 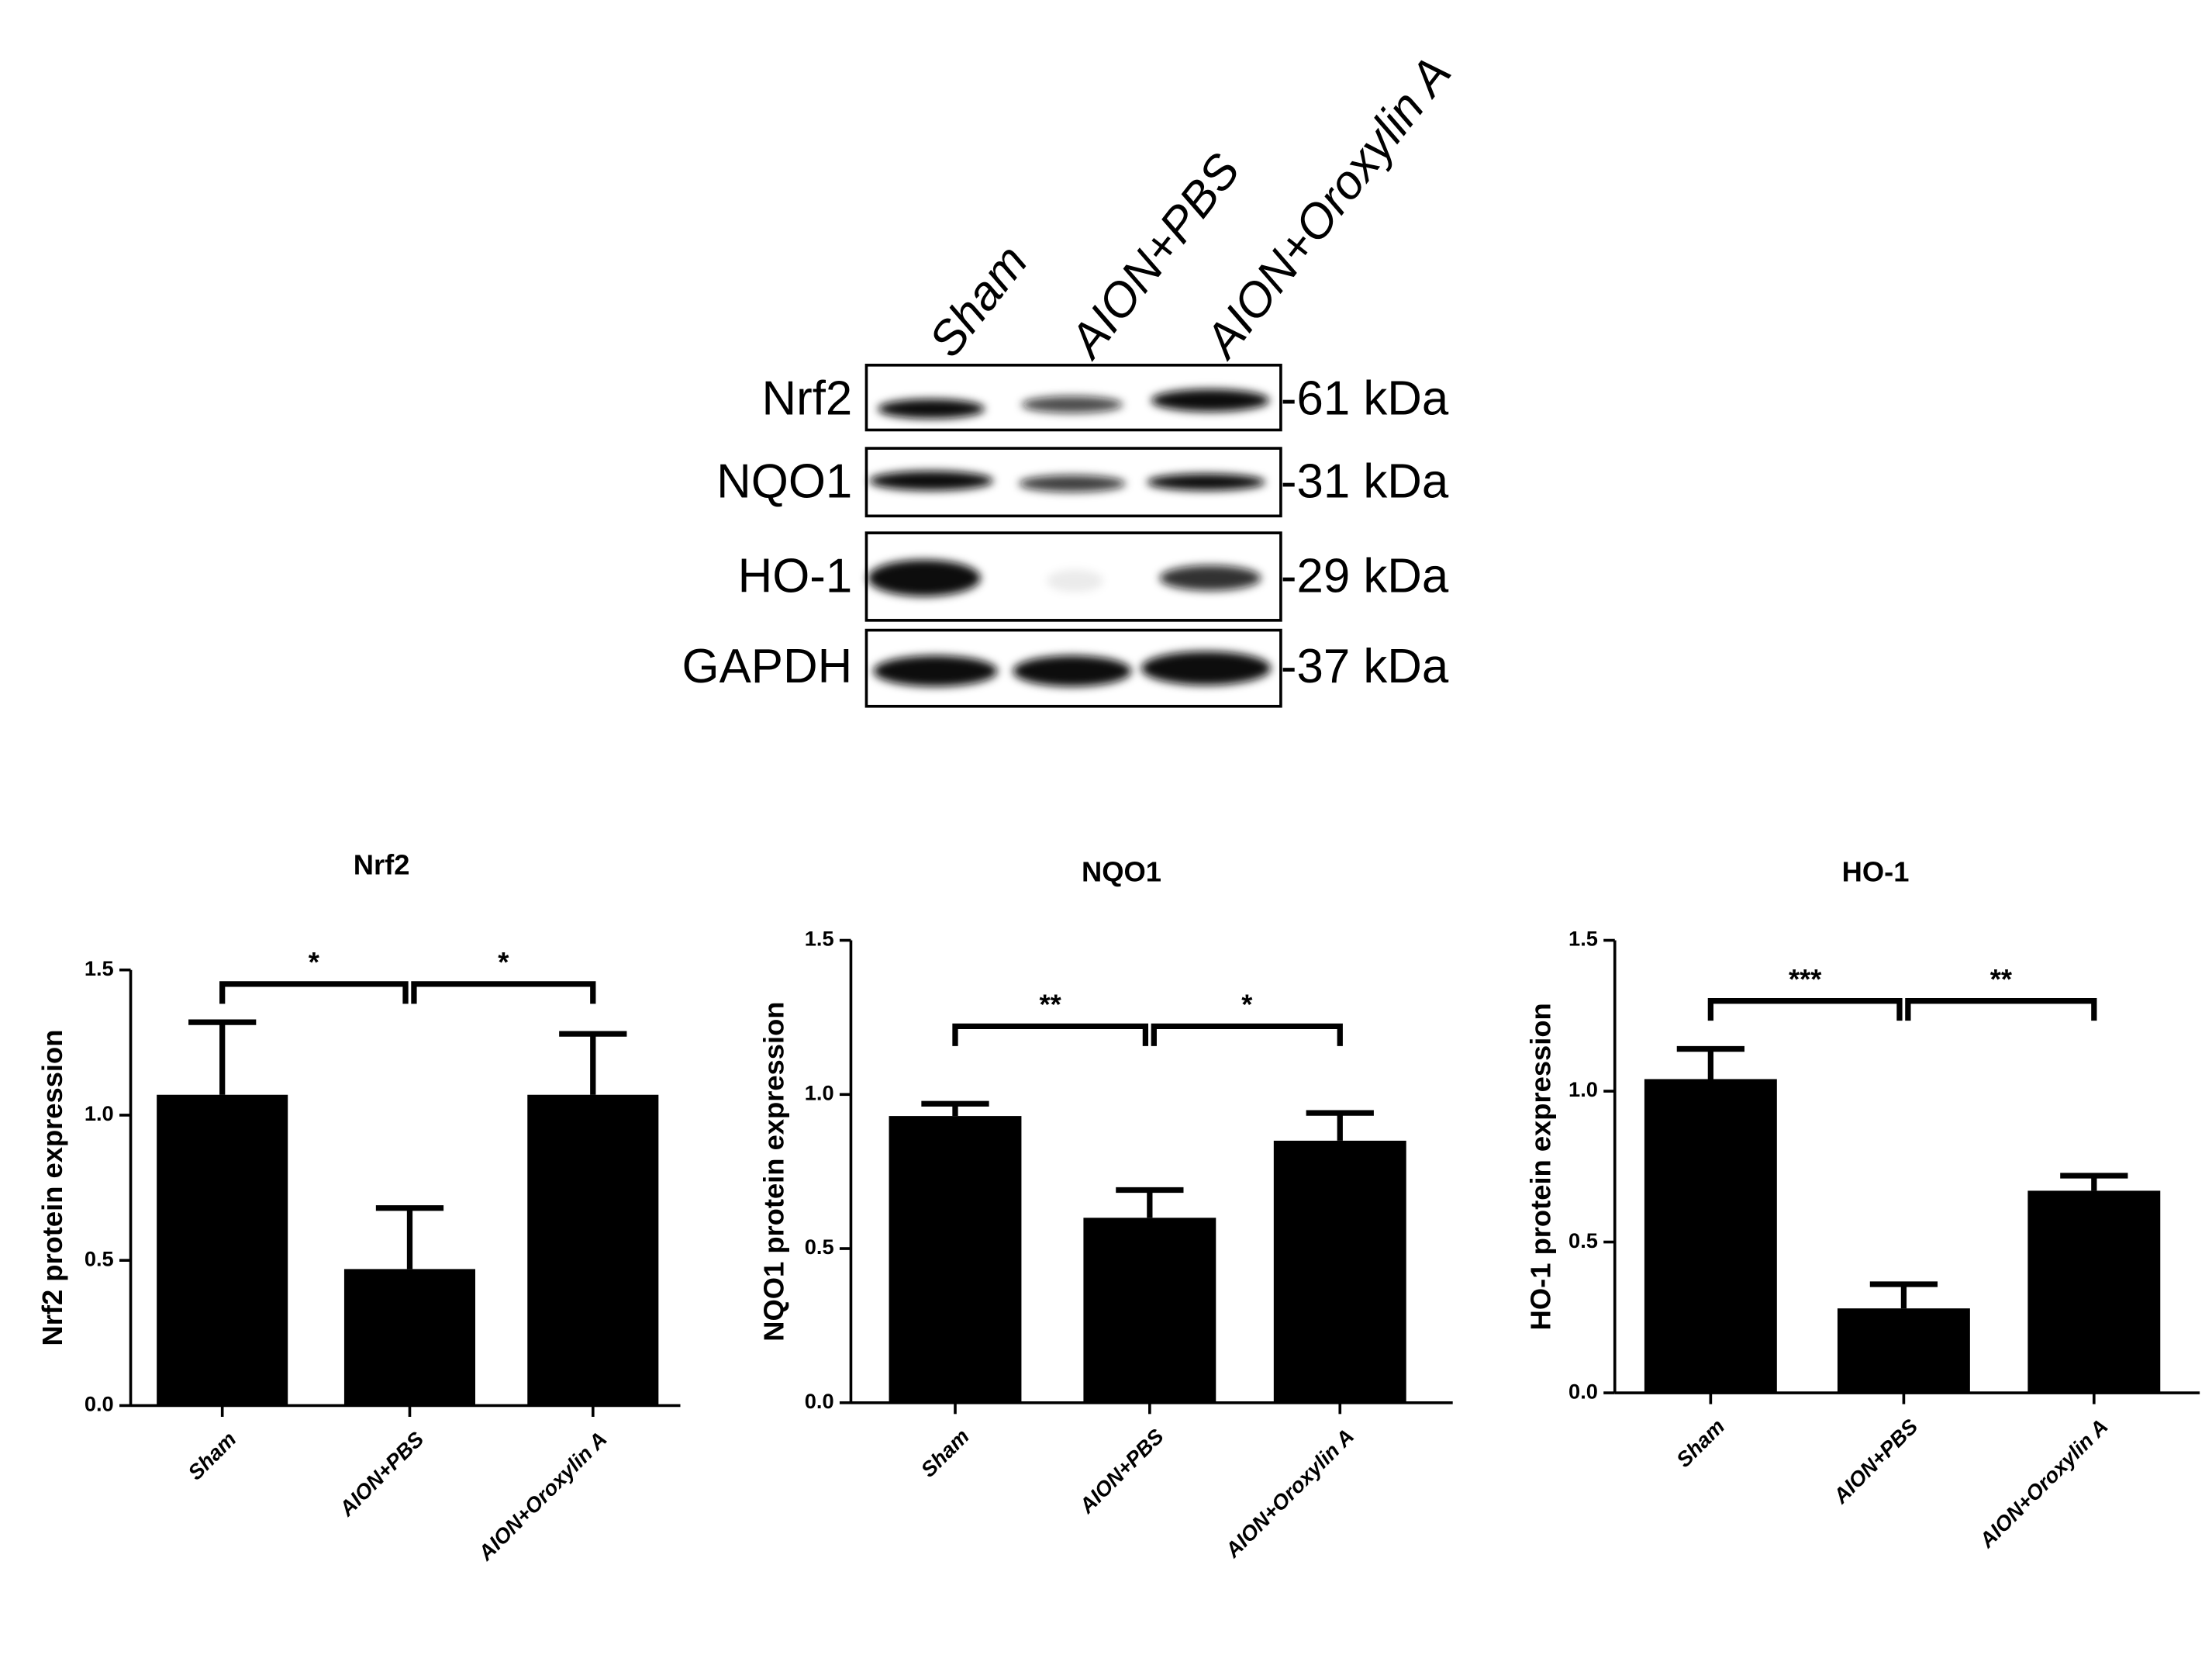 I want to click on protein-label: Nrf2, so click(x=807, y=398).